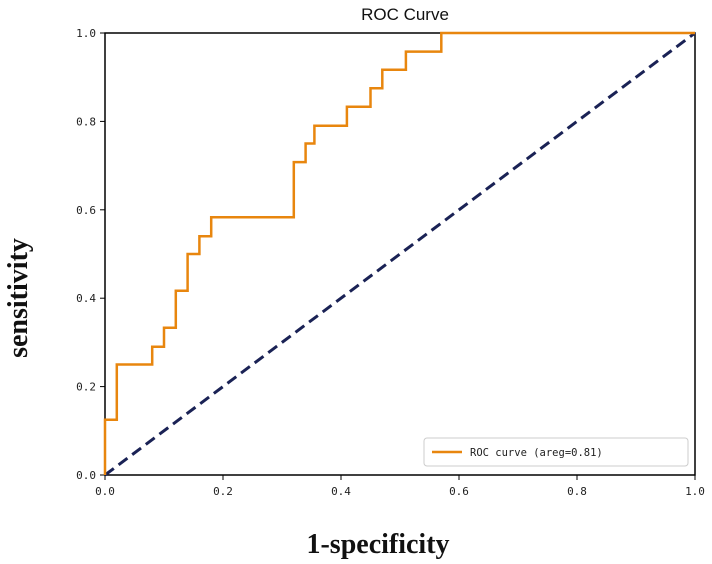 This screenshot has width=712, height=564. What do you see at coordinates (400, 486) in the screenshot?
I see `x-axis-ticks: 0.0 0.2 0.4 0.6 0.8 1.0` at bounding box center [400, 486].